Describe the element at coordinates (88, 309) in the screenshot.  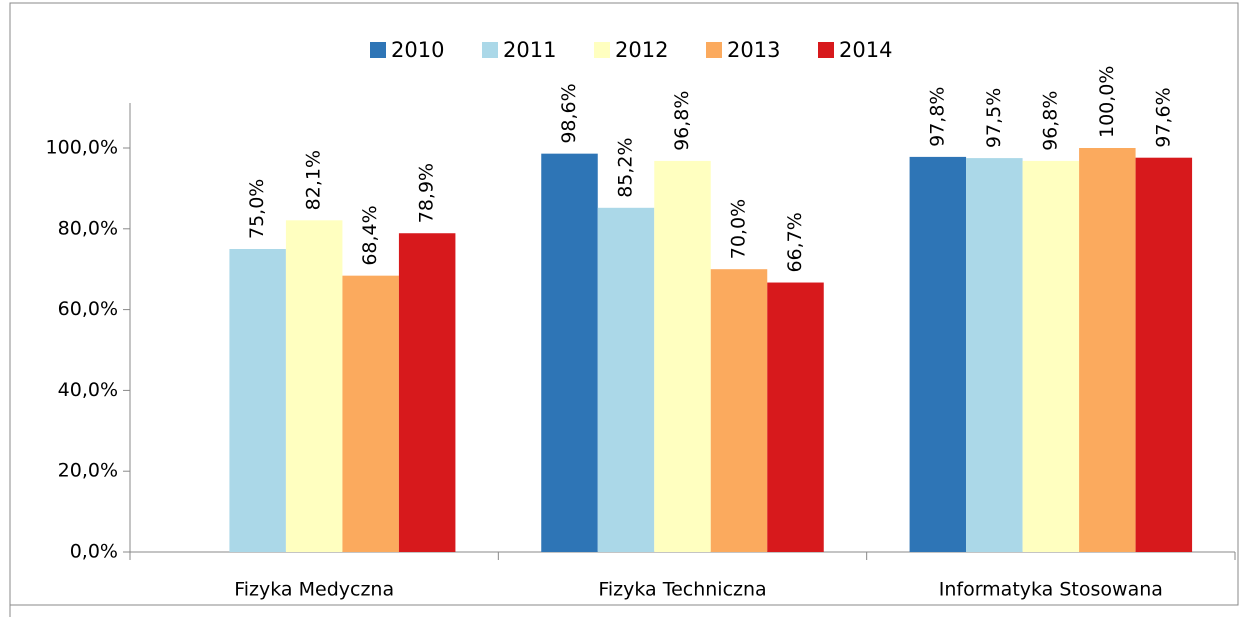
I see `y-tick-label: 60,0%` at that location.